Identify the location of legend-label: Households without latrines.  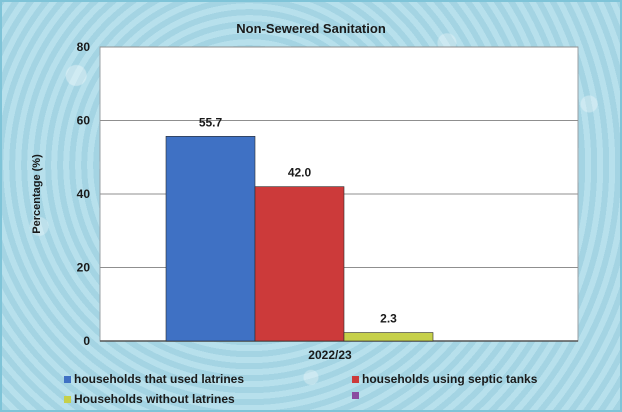
(154, 399).